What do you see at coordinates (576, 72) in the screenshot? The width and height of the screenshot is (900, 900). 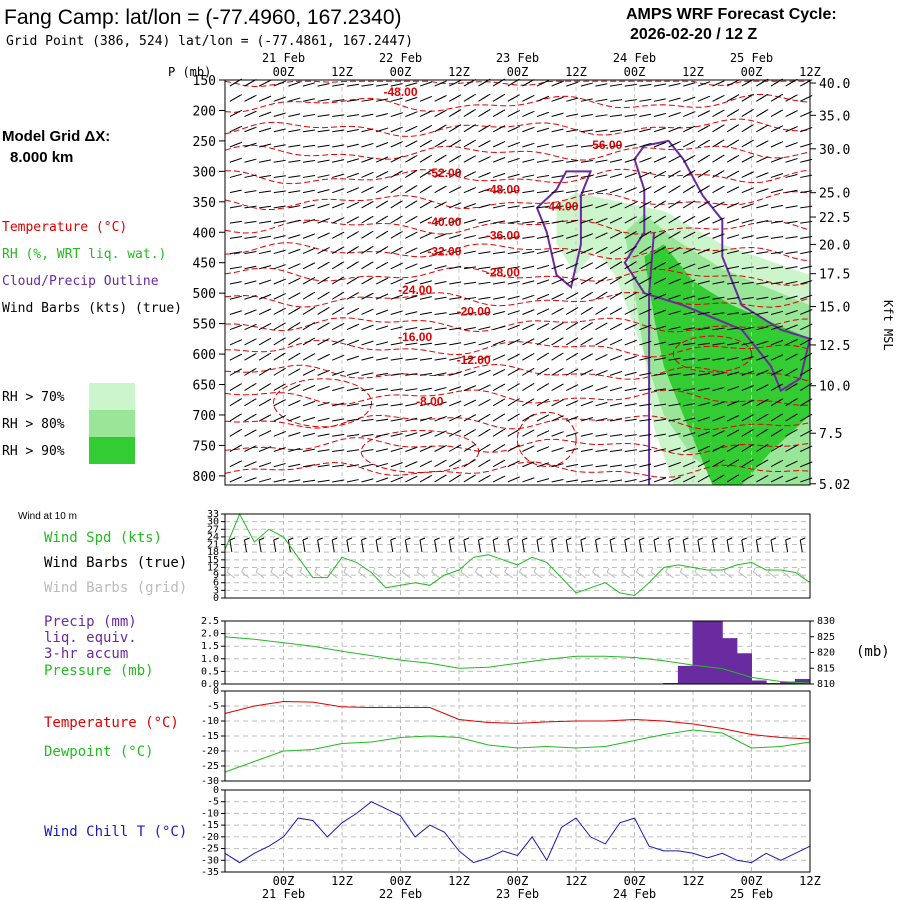 I see `top-hour-label-5: 12Z` at bounding box center [576, 72].